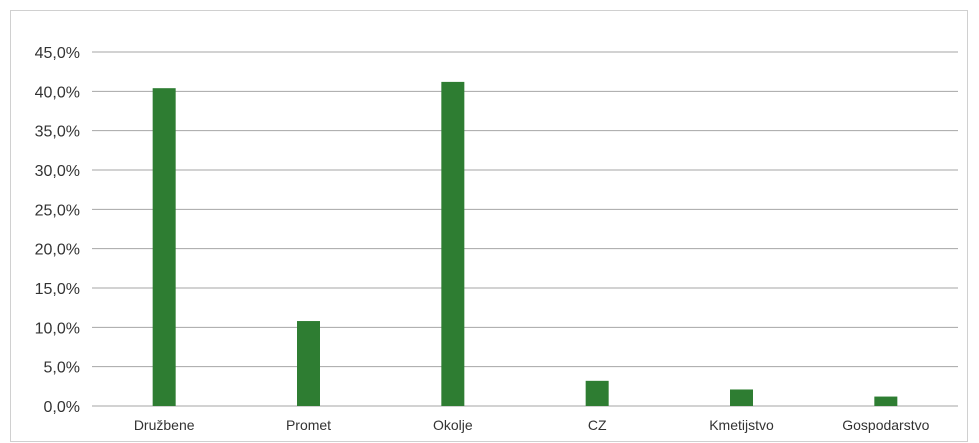 This screenshot has width=979, height=443. I want to click on bar-gospodarstvo, so click(886, 401).